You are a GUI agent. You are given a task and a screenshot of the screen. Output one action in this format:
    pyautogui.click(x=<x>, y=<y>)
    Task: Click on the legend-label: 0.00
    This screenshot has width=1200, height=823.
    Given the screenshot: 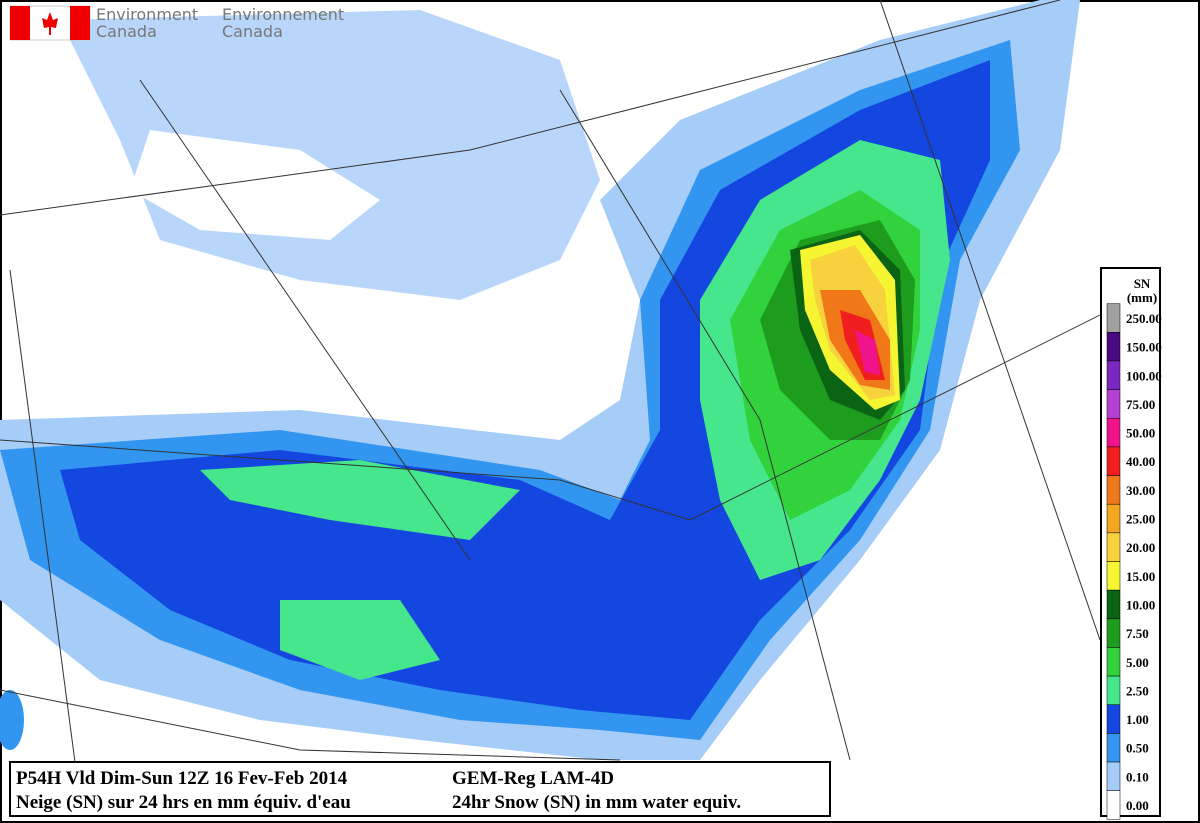 What is the action you would take?
    pyautogui.click(x=1137, y=805)
    